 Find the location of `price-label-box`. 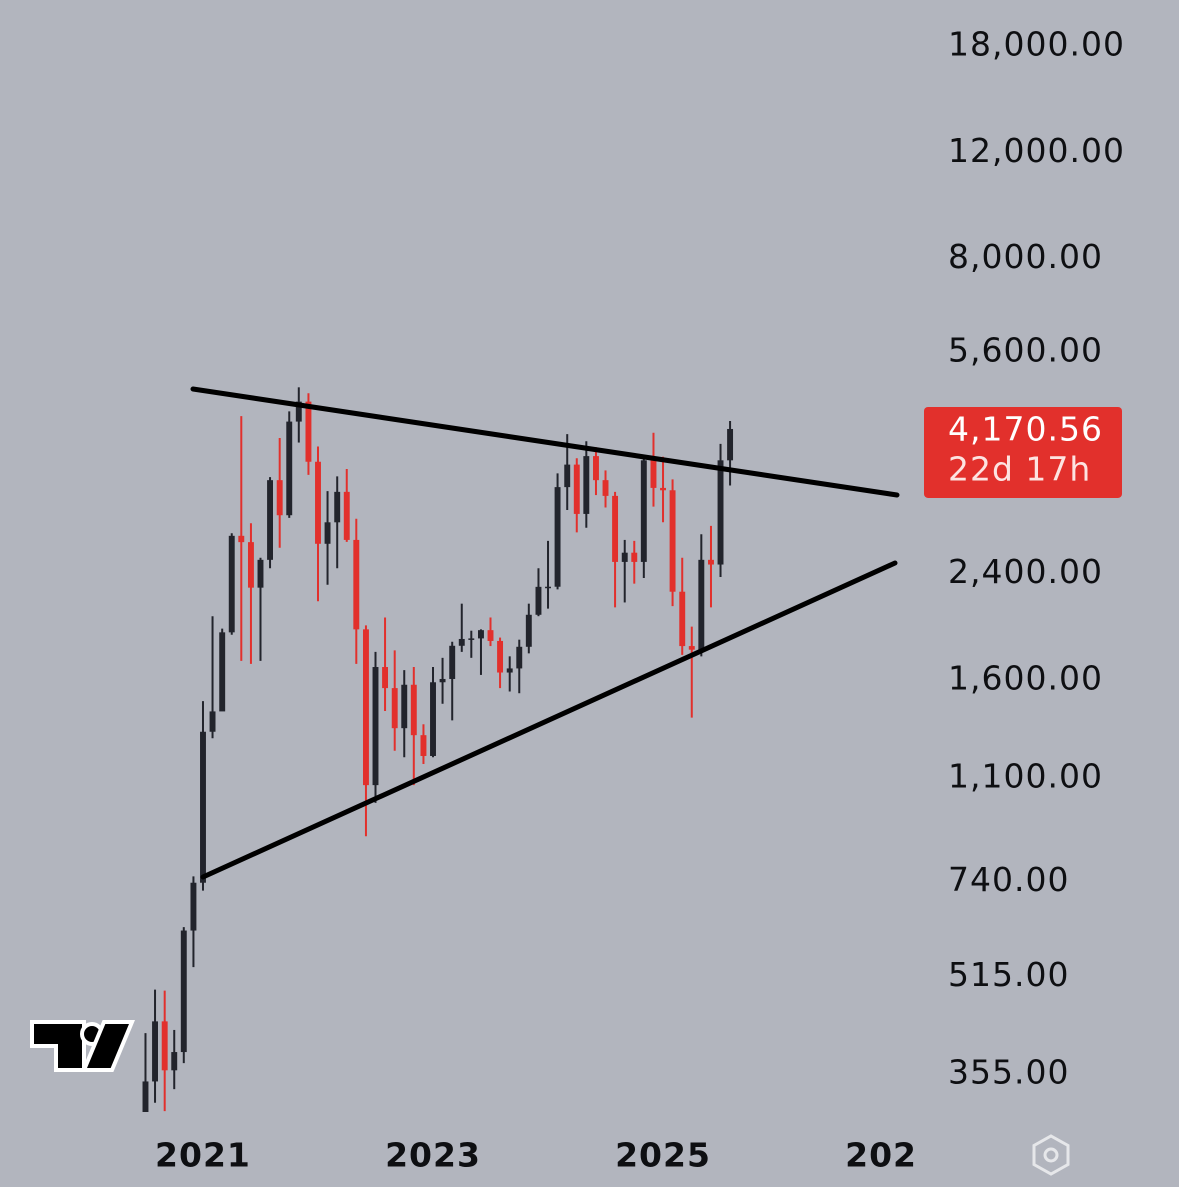

price-label-box is located at coordinates (1023, 452).